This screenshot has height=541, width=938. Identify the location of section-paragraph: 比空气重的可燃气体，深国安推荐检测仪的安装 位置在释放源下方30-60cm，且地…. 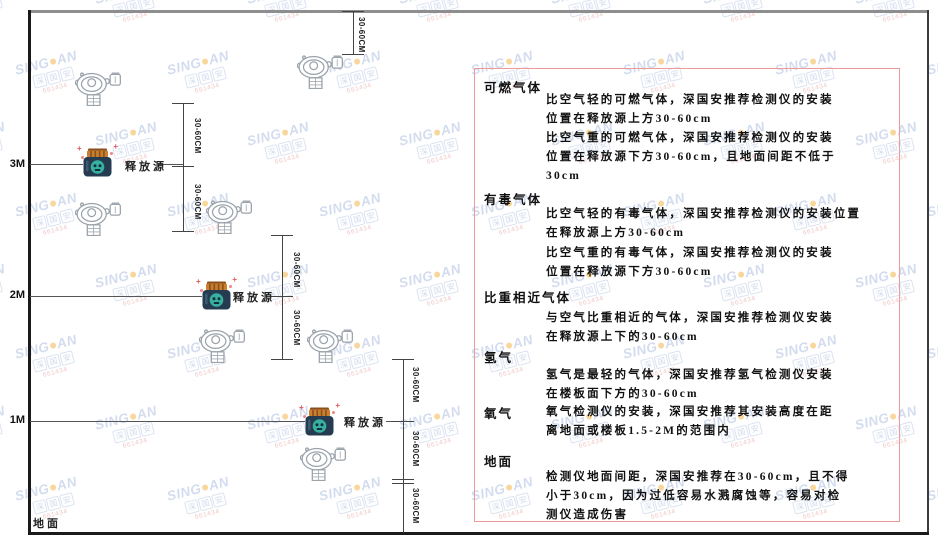
(691, 157).